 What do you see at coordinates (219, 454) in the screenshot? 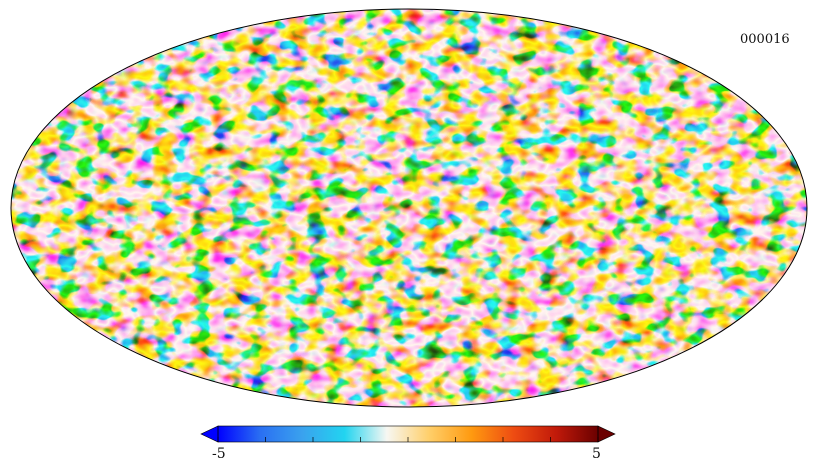
I see `colorbar-min-label: -5` at bounding box center [219, 454].